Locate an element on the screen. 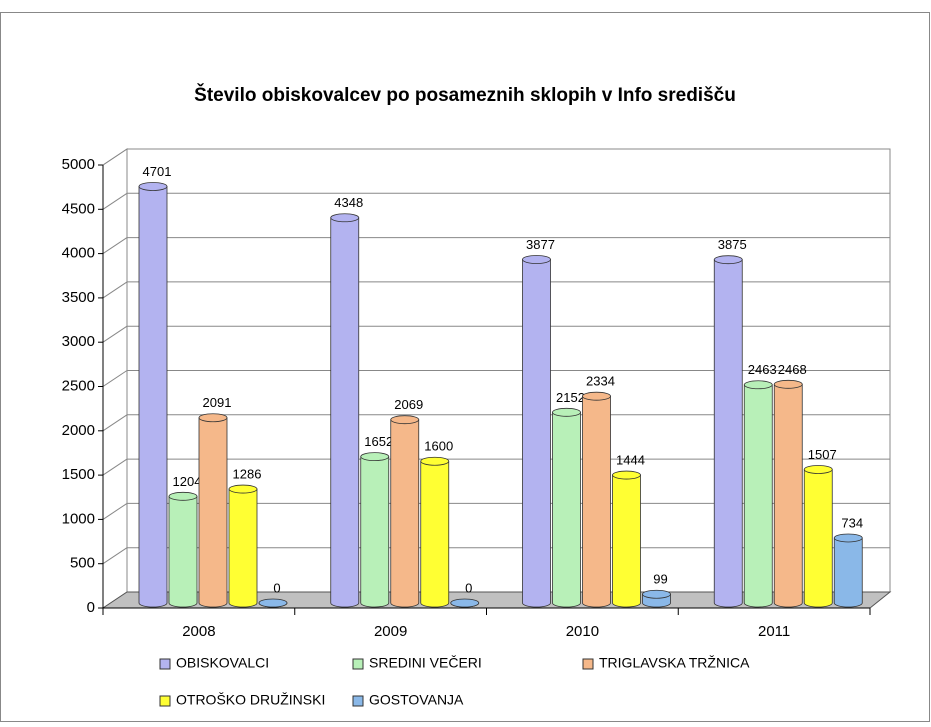 This screenshot has width=931, height=727. value-label: 1600 is located at coordinates (438, 446).